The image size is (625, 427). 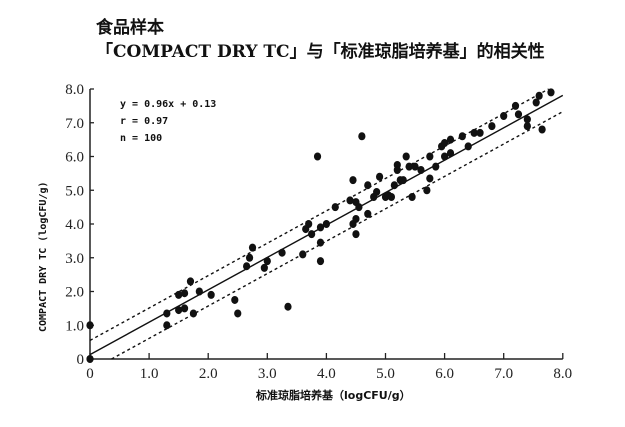 What do you see at coordinates (320, 52) in the screenshot?
I see `chart-subtitle: 「COMPACT DRY TC」与「标准琼脂培养基」的相关性` at bounding box center [320, 52].